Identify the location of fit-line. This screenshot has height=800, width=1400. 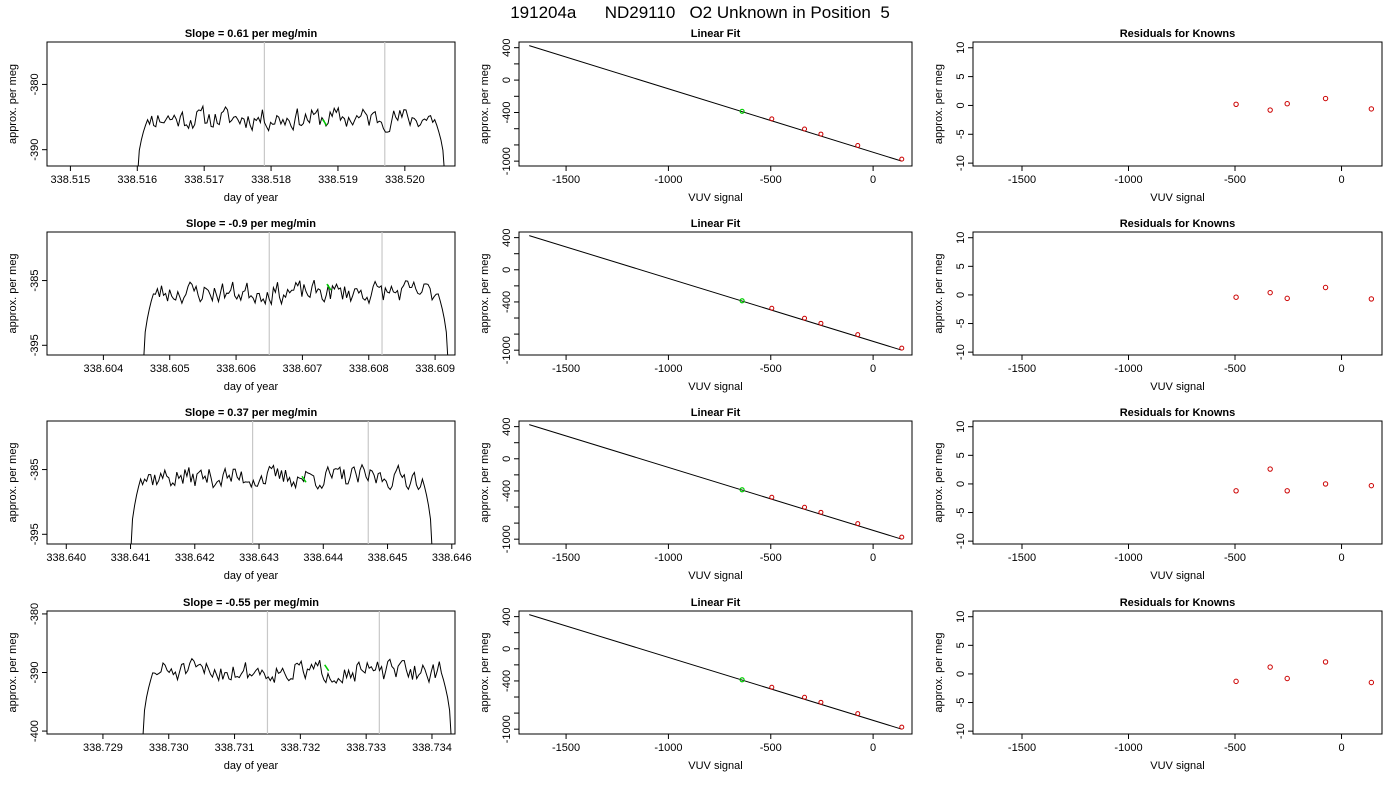
(715, 672).